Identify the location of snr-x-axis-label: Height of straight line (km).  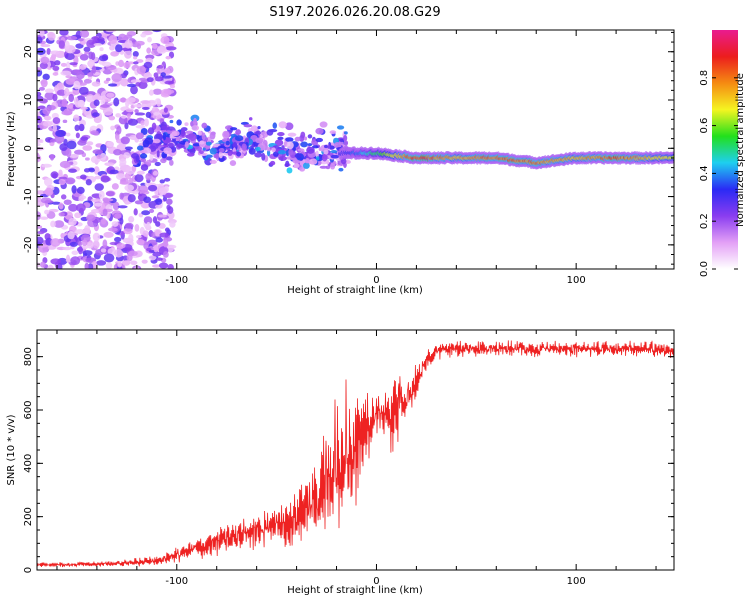
(355, 590).